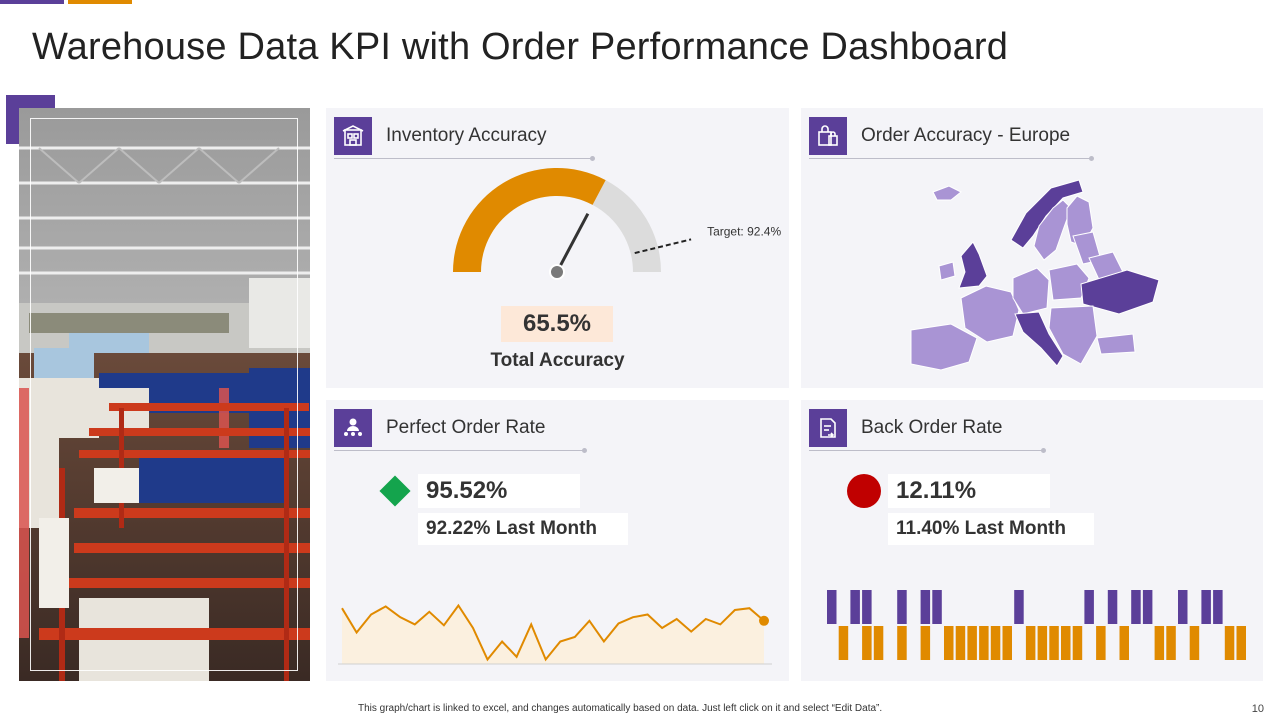 This screenshot has height=720, width=1280. I want to click on trend-end-point, so click(764, 620).